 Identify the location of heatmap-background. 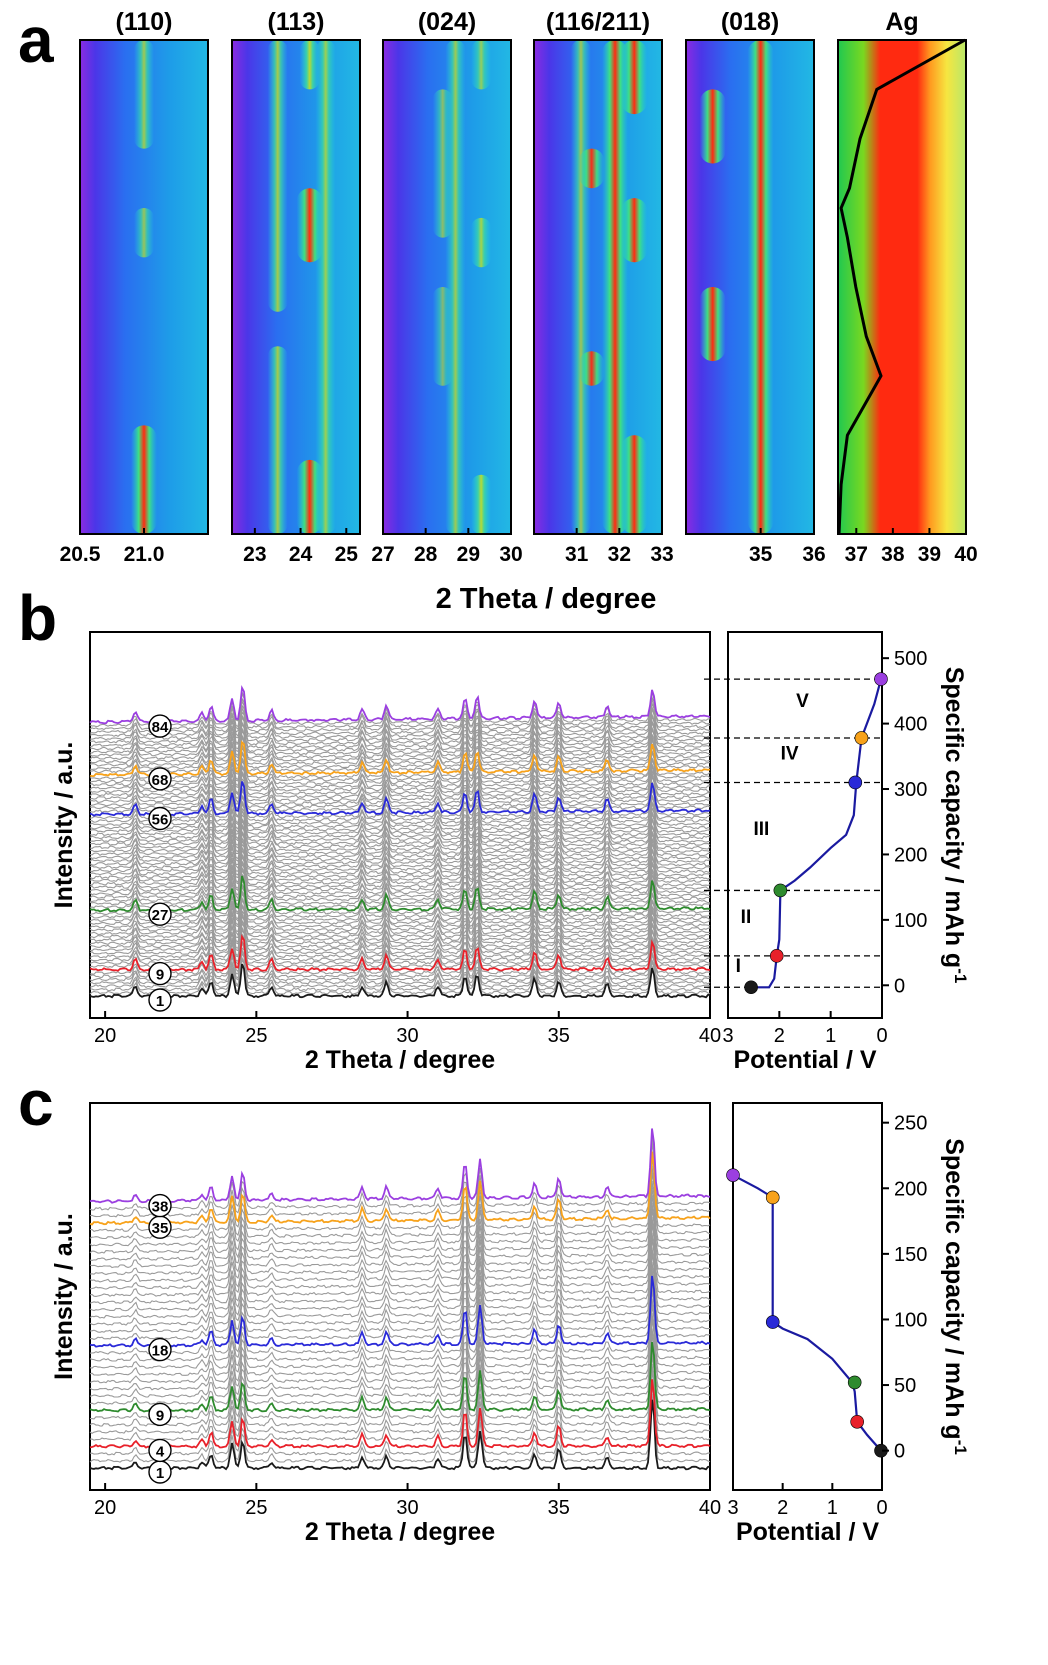
(902, 287).